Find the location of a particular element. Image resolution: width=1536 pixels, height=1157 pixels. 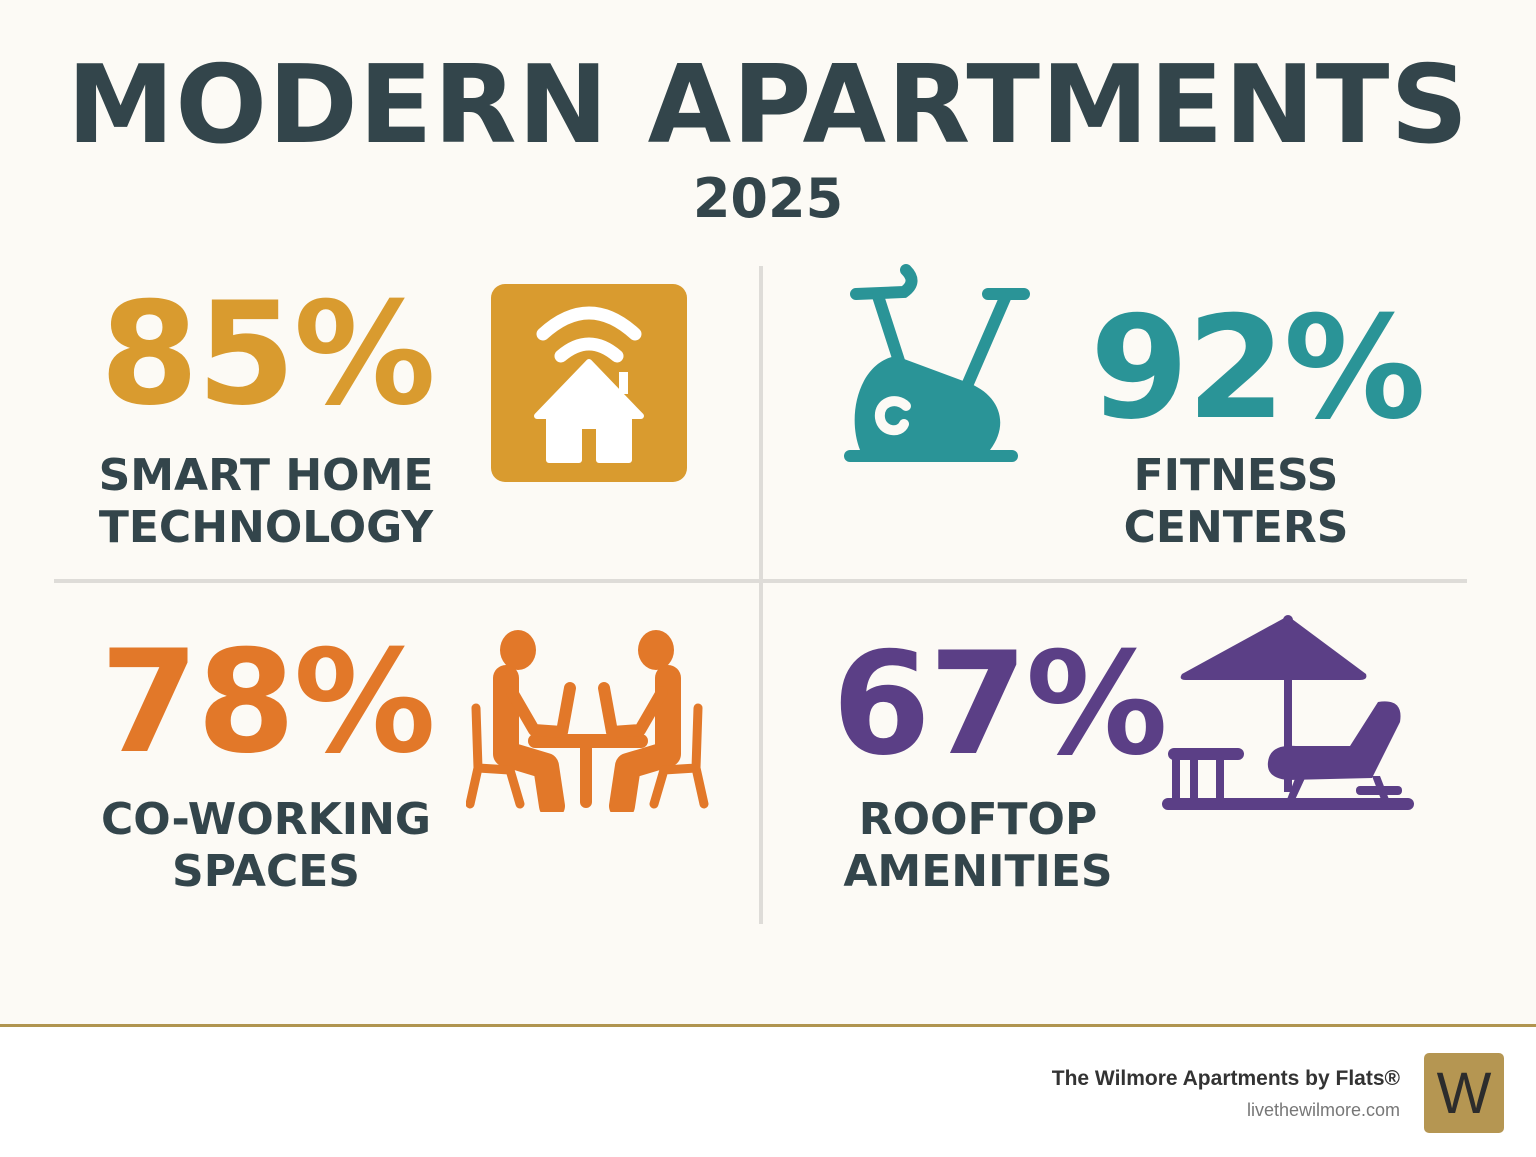

stat-label-line: SMART HOME is located at coordinates (266, 475).